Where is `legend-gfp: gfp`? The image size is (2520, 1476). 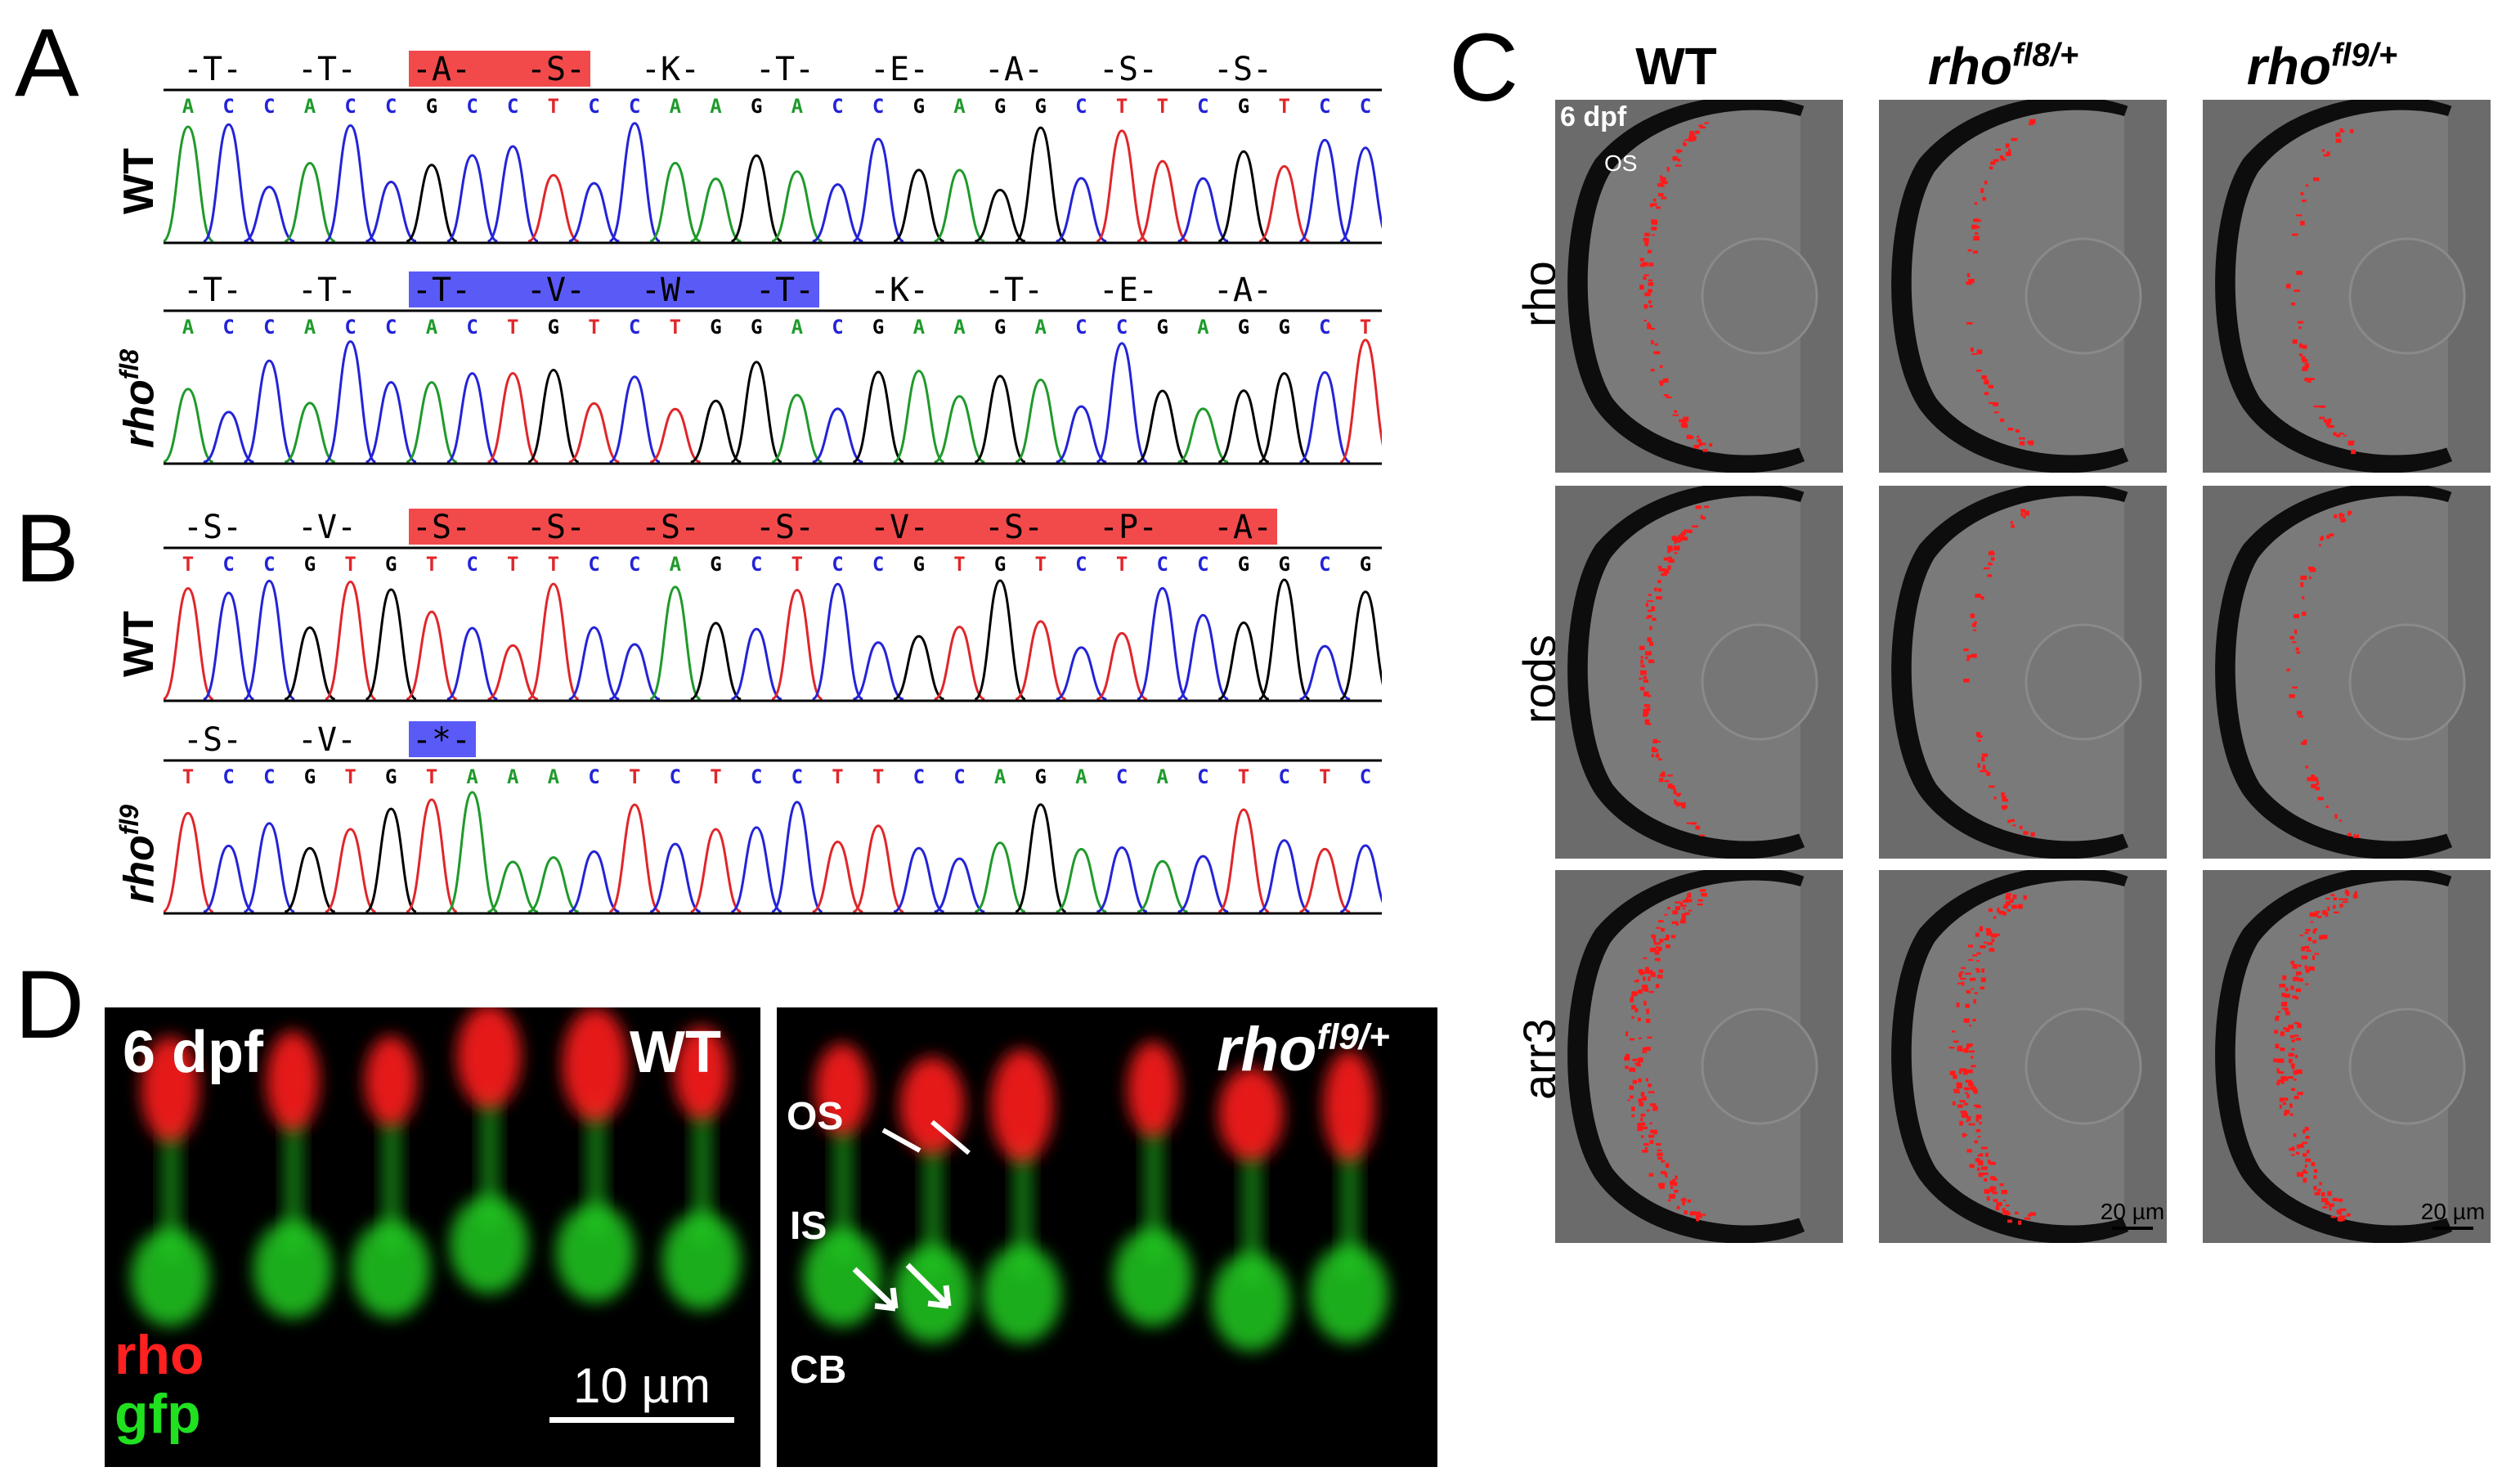 legend-gfp: gfp is located at coordinates (158, 1414).